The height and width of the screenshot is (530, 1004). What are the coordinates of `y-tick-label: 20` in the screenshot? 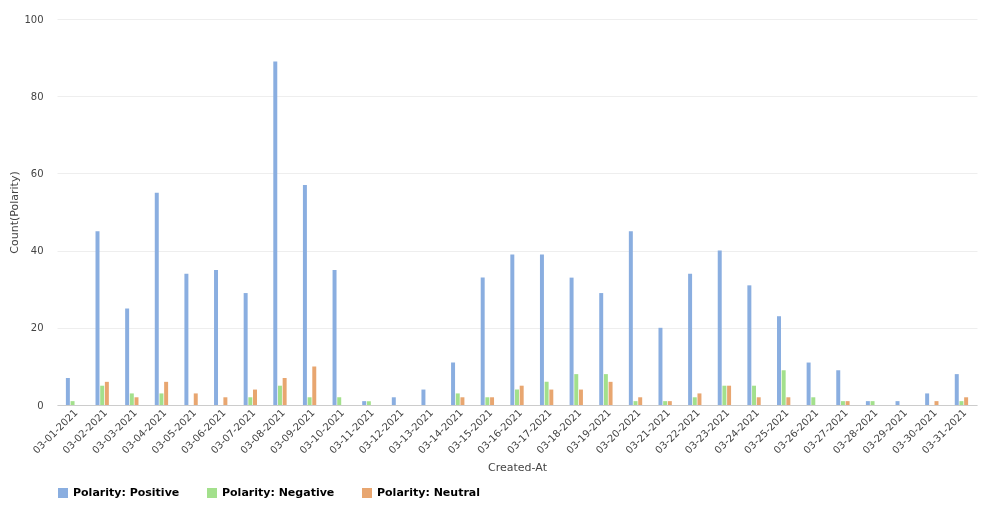 It's located at (37, 328).